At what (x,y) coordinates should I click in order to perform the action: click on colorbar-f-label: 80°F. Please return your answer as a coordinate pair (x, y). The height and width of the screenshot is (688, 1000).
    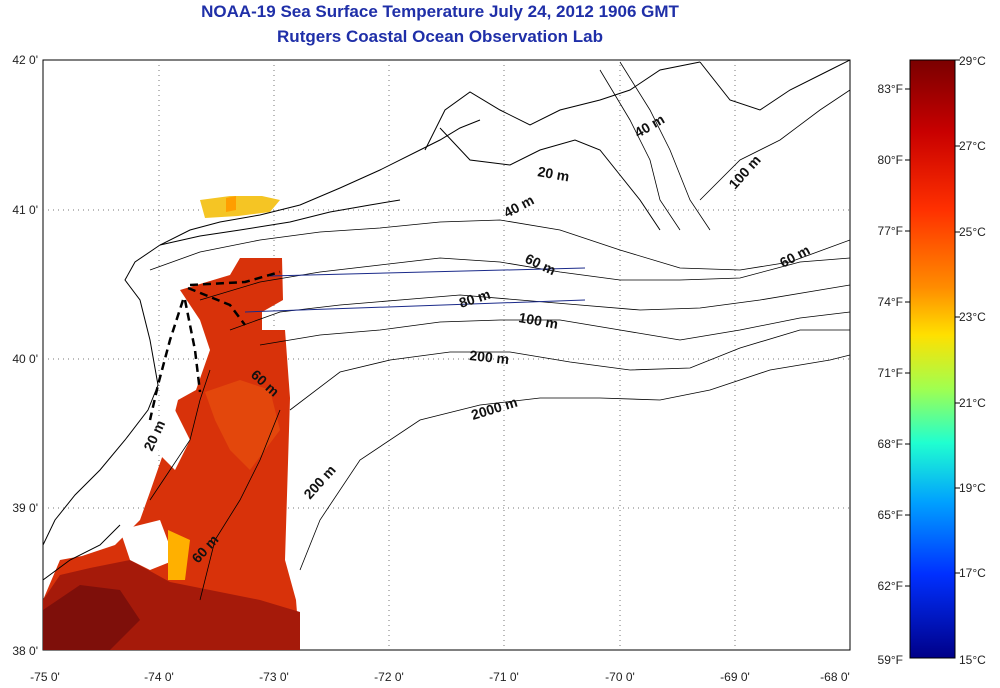
    Looking at the image, I should click on (890, 160).